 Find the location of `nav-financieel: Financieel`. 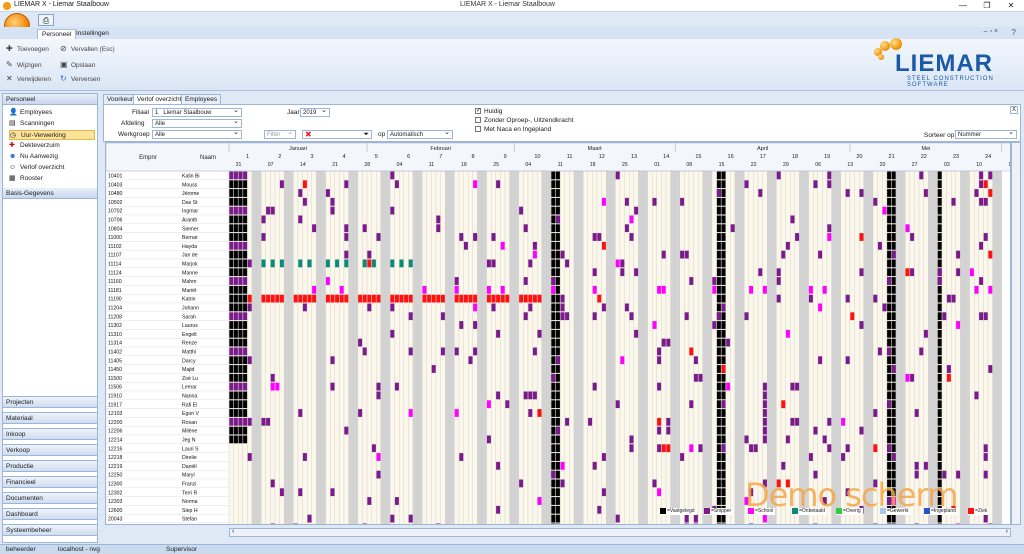

nav-financieel: Financieel is located at coordinates (50, 482).